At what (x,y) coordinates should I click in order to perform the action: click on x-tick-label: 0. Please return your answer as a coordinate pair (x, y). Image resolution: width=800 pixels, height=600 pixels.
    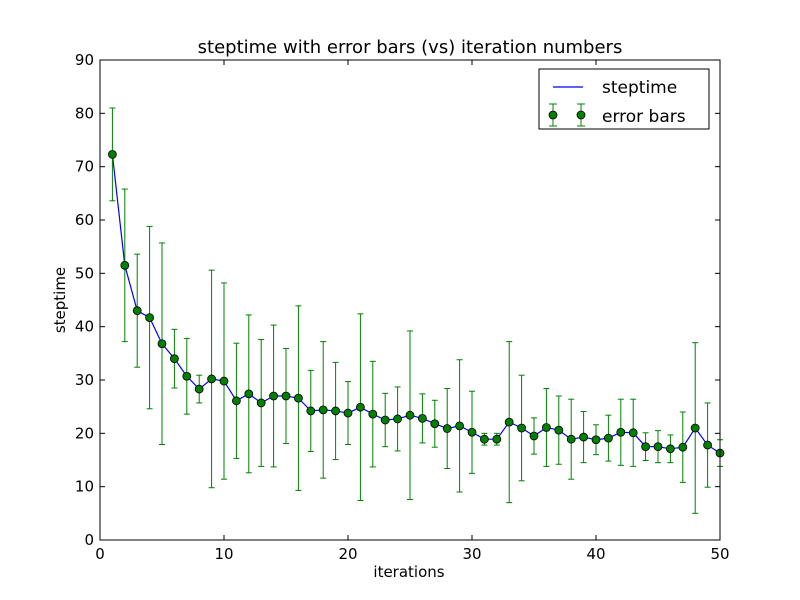
    Looking at the image, I should click on (100, 554).